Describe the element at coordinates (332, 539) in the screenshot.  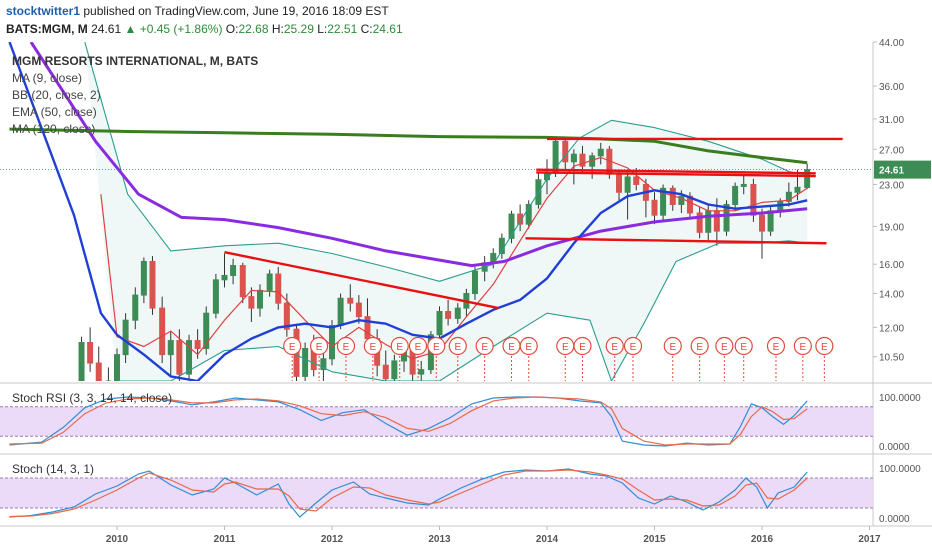
I see `time-axis-label: 2012` at that location.